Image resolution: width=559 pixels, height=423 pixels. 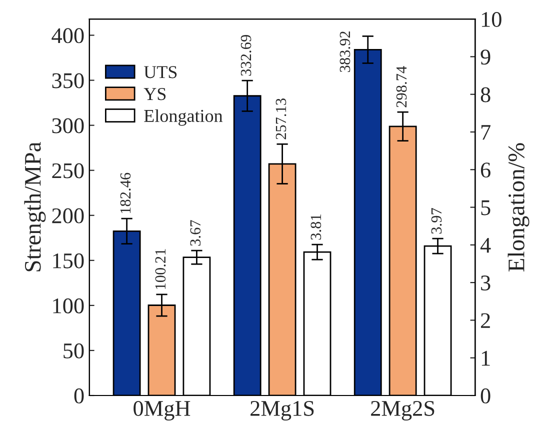 I want to click on y2-axis-title: Elongation/%, so click(x=519, y=207).